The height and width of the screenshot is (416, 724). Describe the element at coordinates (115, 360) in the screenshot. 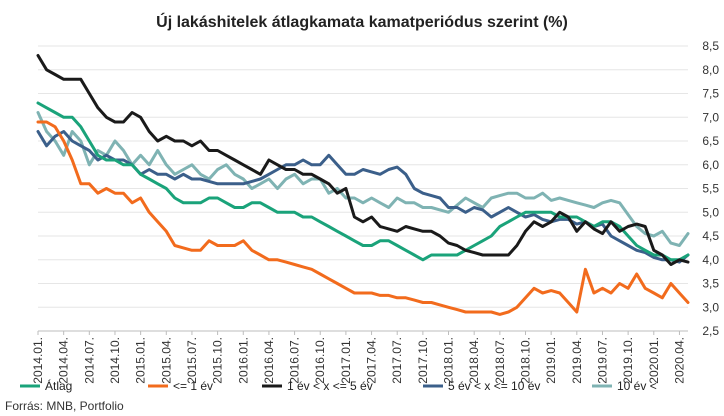

I see `x-tick-label: 2014.10.` at that location.